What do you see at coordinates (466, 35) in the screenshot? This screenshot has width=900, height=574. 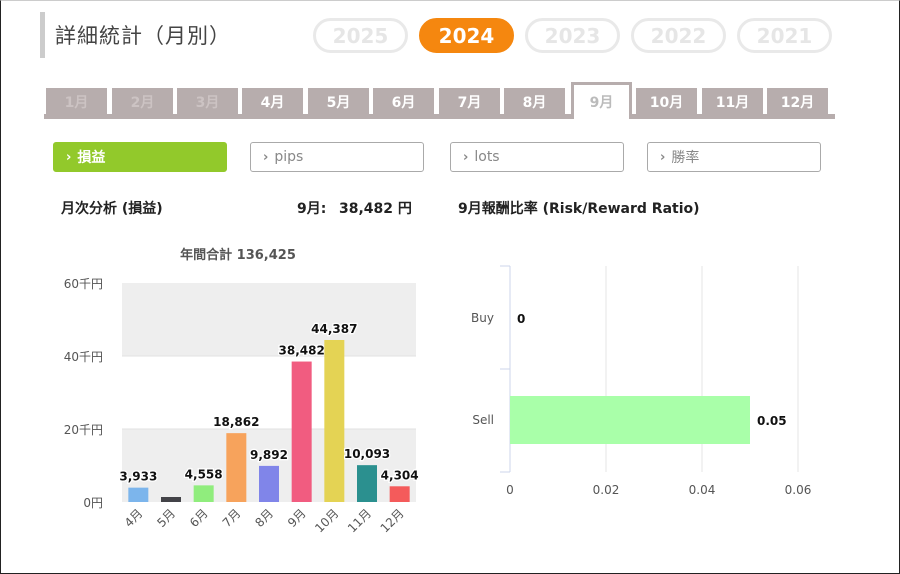 I see `year-button-2024: 2024` at bounding box center [466, 35].